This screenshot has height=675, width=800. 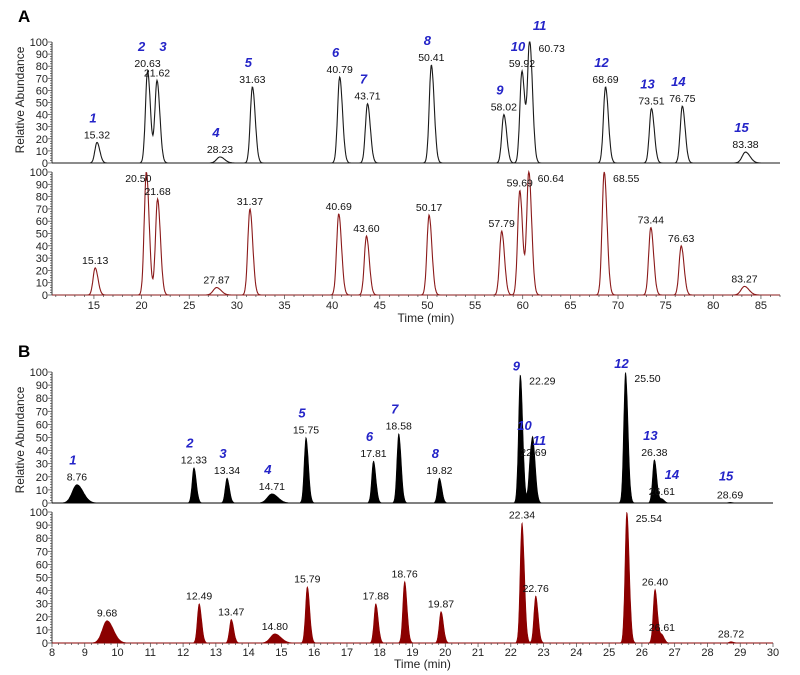 What do you see at coordinates (281, 653) in the screenshot?
I see `x-tick-label: 15` at bounding box center [281, 653].